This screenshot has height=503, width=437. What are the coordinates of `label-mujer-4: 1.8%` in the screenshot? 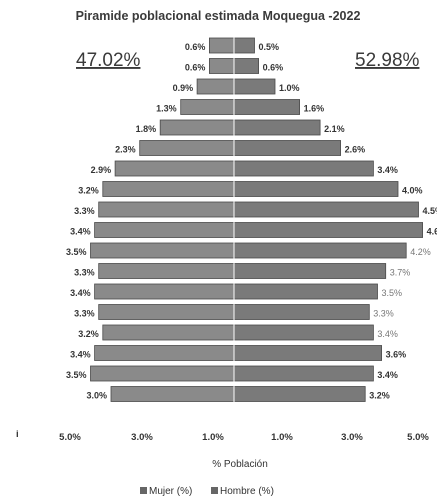 It's located at (146, 129).